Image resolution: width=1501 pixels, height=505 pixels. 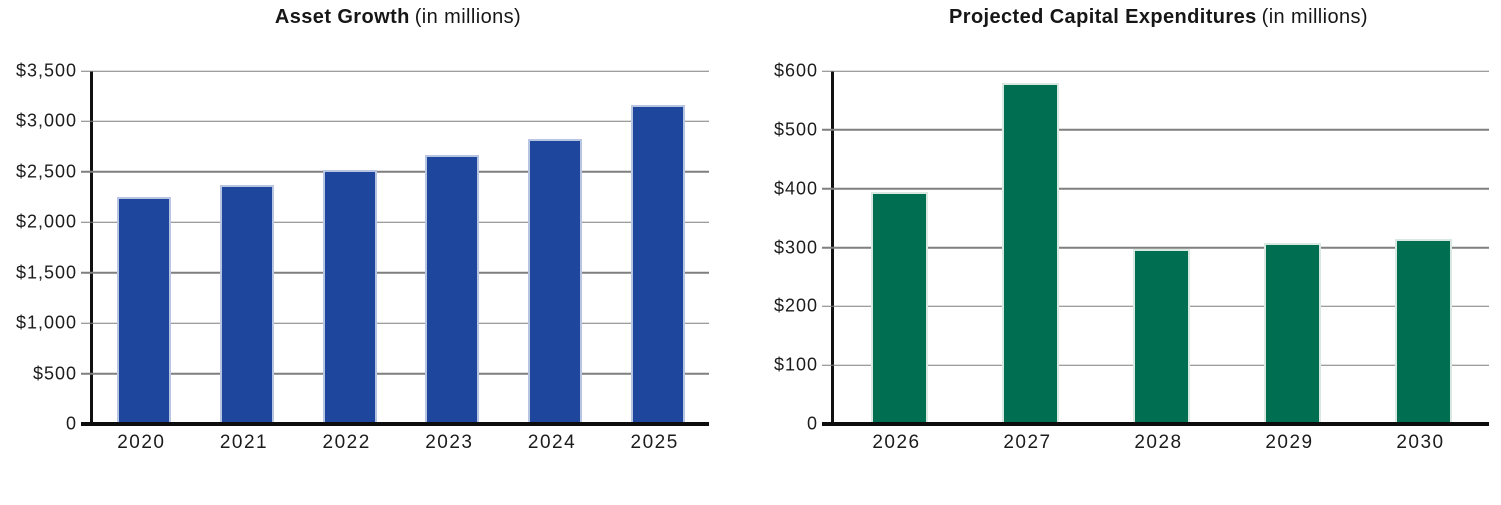 I want to click on x-tick-label: 2029, so click(x=1289, y=442).